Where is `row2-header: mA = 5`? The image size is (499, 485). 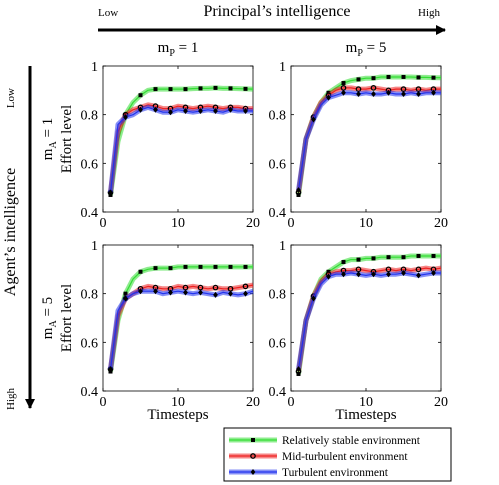 row2-header: mA = 5 is located at coordinates (49, 318).